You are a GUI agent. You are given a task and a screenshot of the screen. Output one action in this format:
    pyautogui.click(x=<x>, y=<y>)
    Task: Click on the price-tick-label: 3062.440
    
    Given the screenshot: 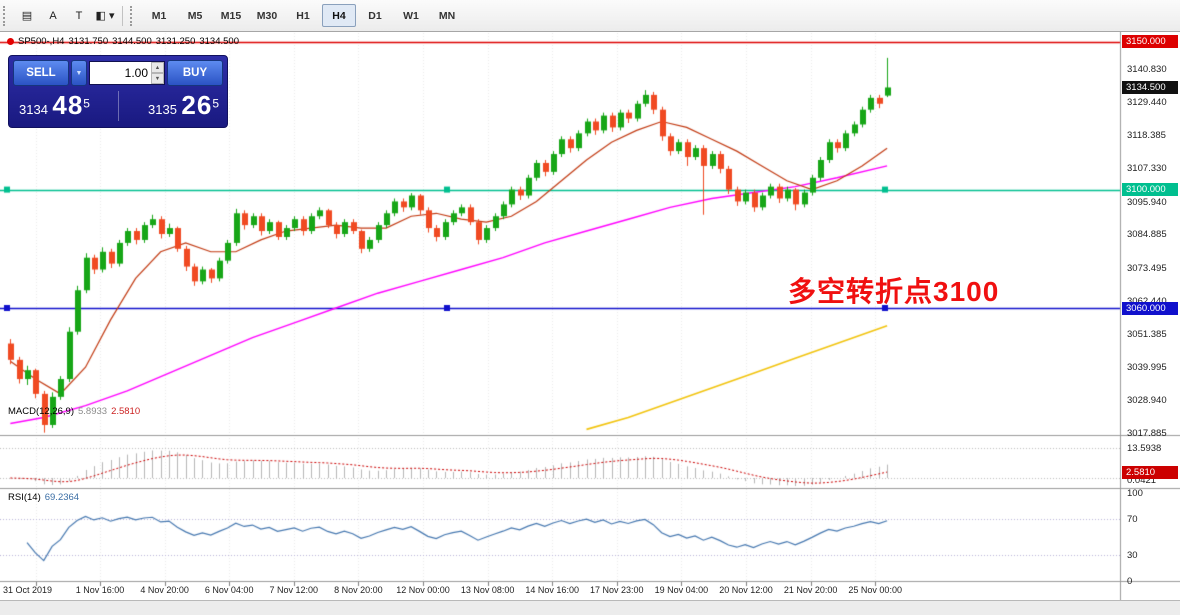 What is the action you would take?
    pyautogui.click(x=1147, y=301)
    